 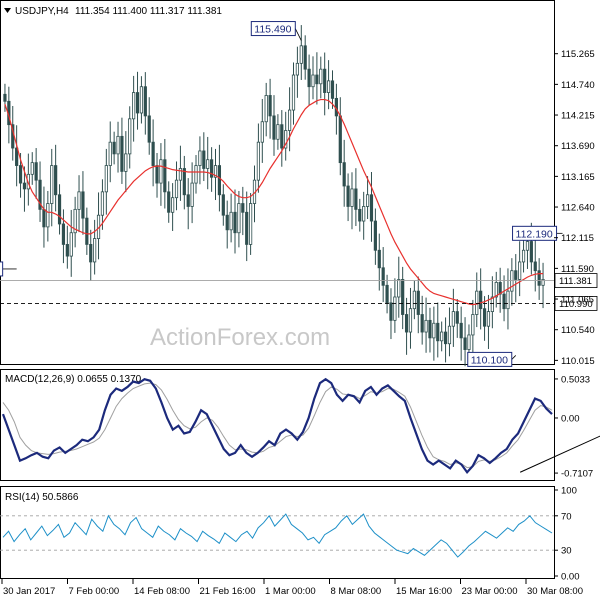 What do you see at coordinates (290, 591) in the screenshot?
I see `x-axis-label: 1 Mar 00:00` at bounding box center [290, 591].